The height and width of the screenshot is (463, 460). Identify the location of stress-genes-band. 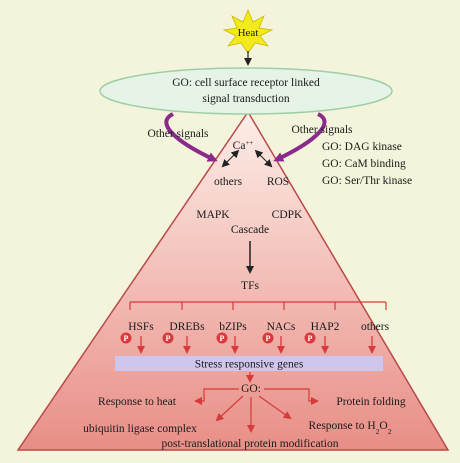
(249, 363).